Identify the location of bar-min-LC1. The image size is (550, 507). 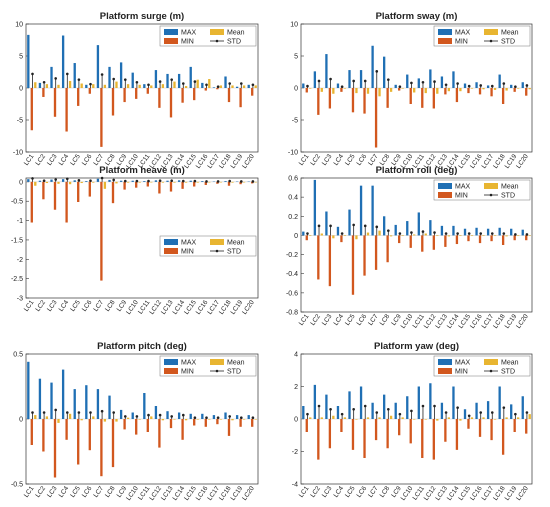
(31, 109).